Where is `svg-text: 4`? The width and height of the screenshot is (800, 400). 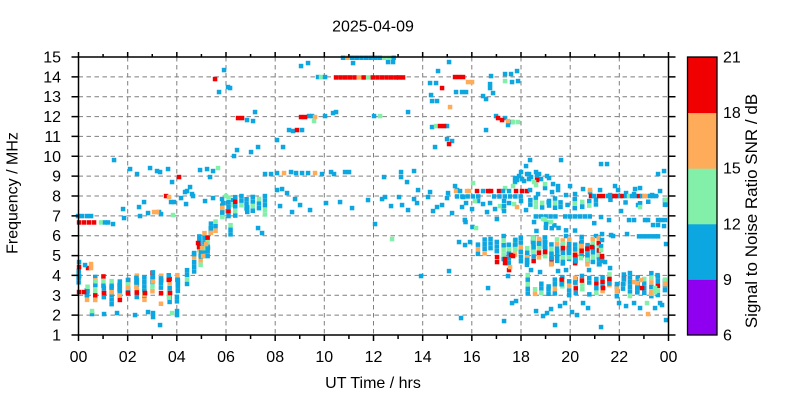
svg-text: 4 is located at coordinates (56, 276).